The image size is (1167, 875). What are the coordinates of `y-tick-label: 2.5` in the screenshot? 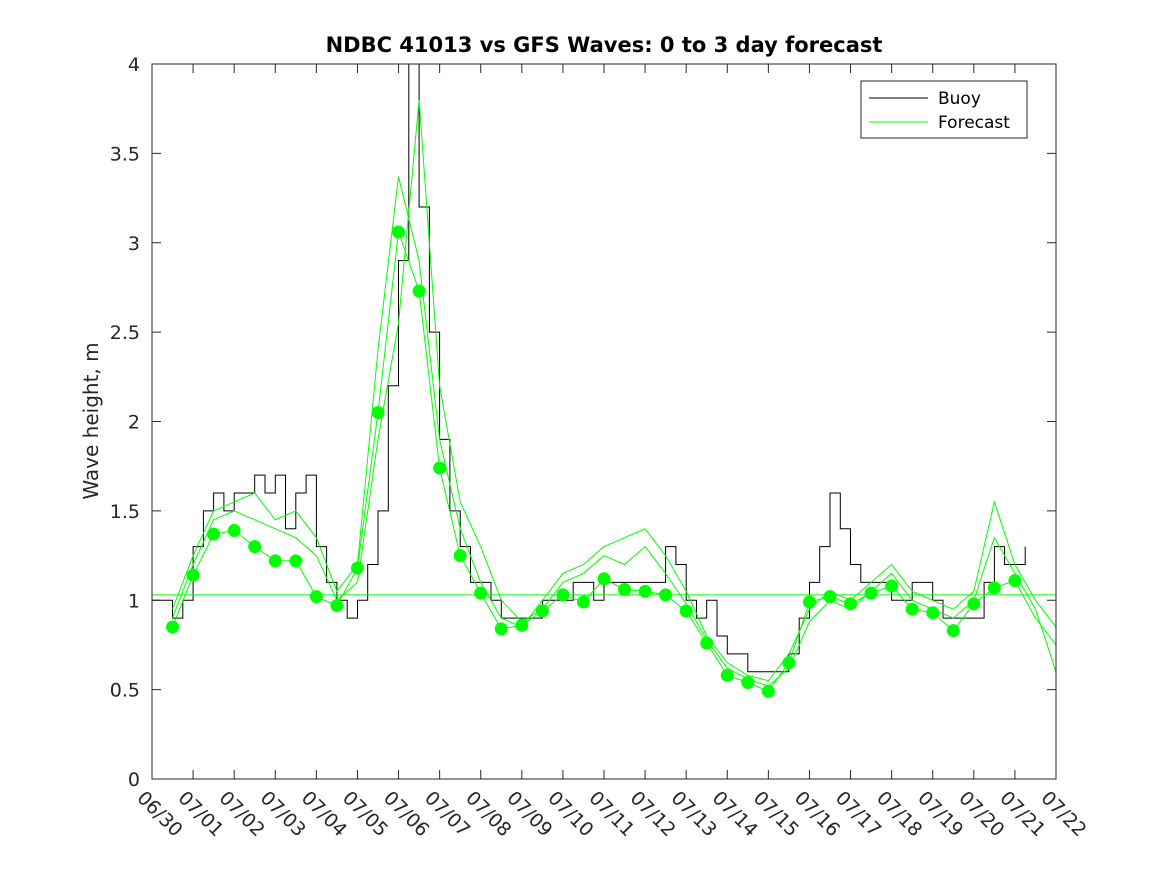 It's located at (125, 333).